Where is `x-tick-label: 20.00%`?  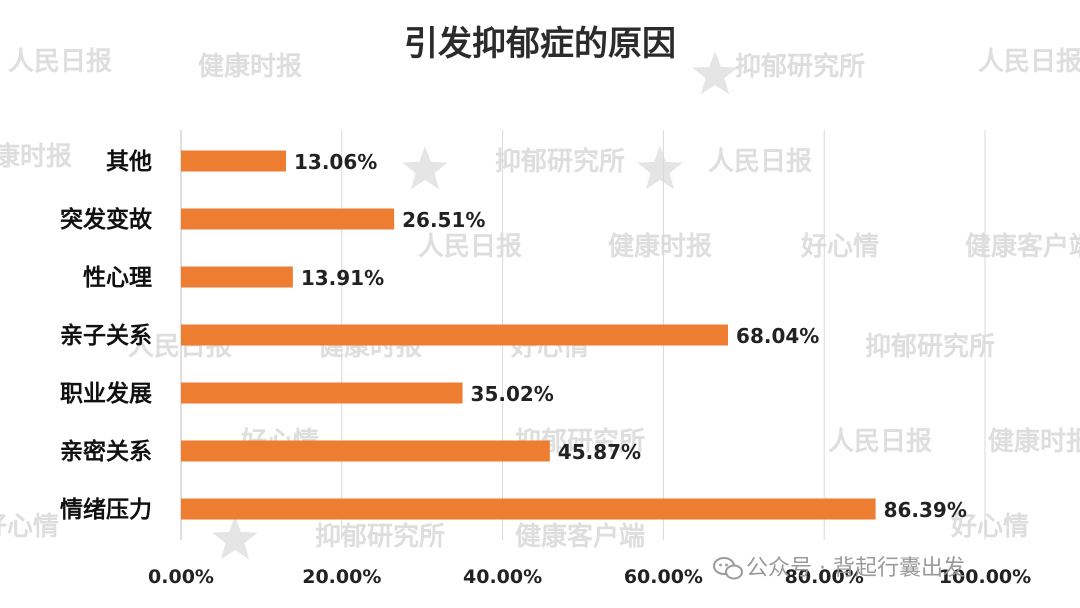 x-tick-label: 20.00% is located at coordinates (341, 577).